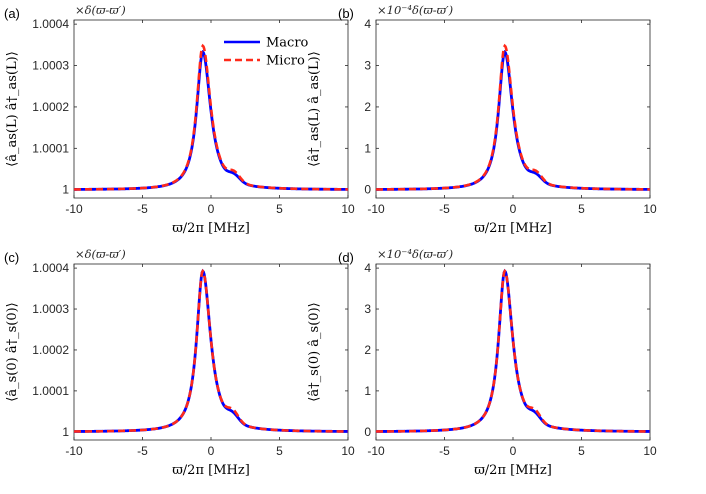 The image size is (706, 494). Describe the element at coordinates (314, 109) in the screenshot. I see `y-axis-label: ⟨â†_as(L) â_as(L)⟩` at that location.